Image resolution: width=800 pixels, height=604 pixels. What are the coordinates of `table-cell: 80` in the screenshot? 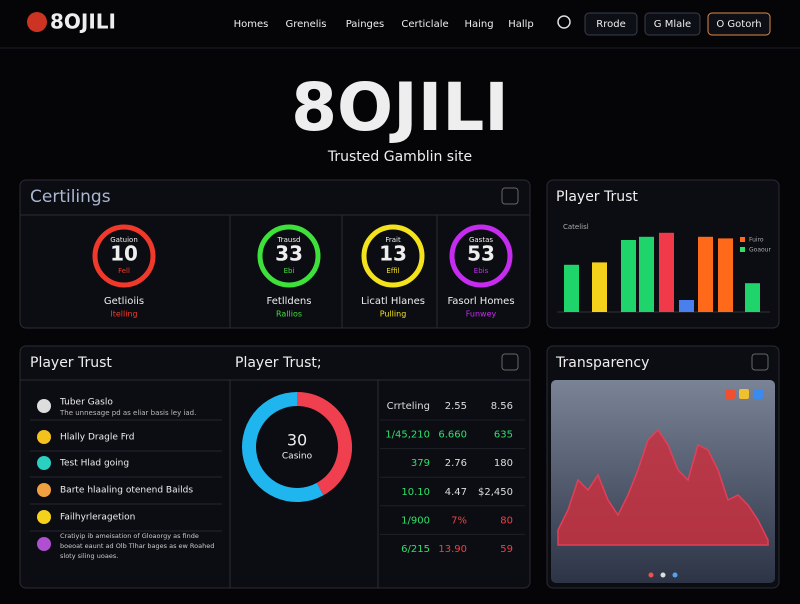 It's located at (506, 520).